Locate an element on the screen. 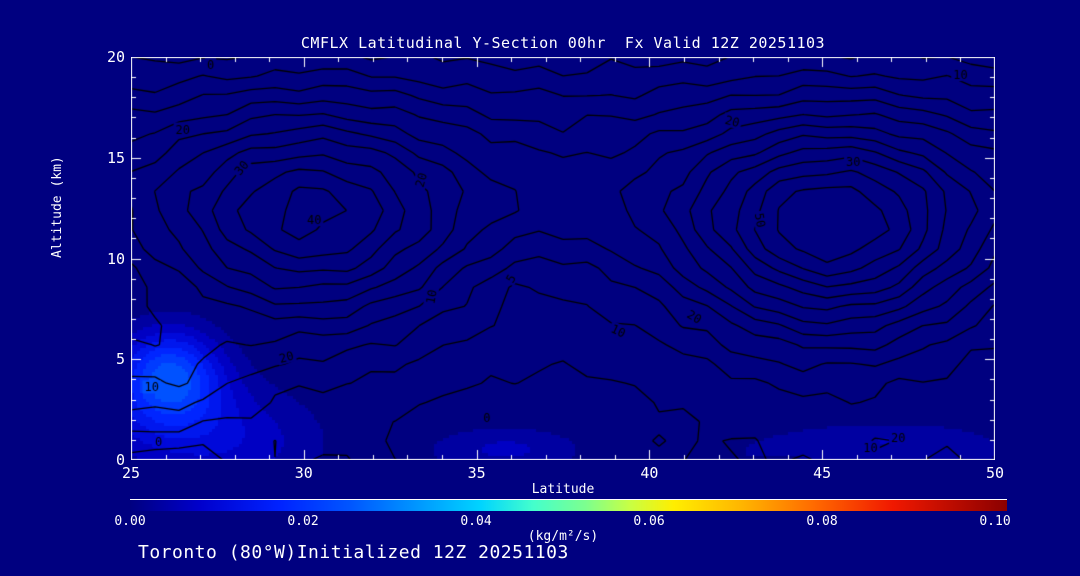  x-tick-label: 45 is located at coordinates (822, 473).